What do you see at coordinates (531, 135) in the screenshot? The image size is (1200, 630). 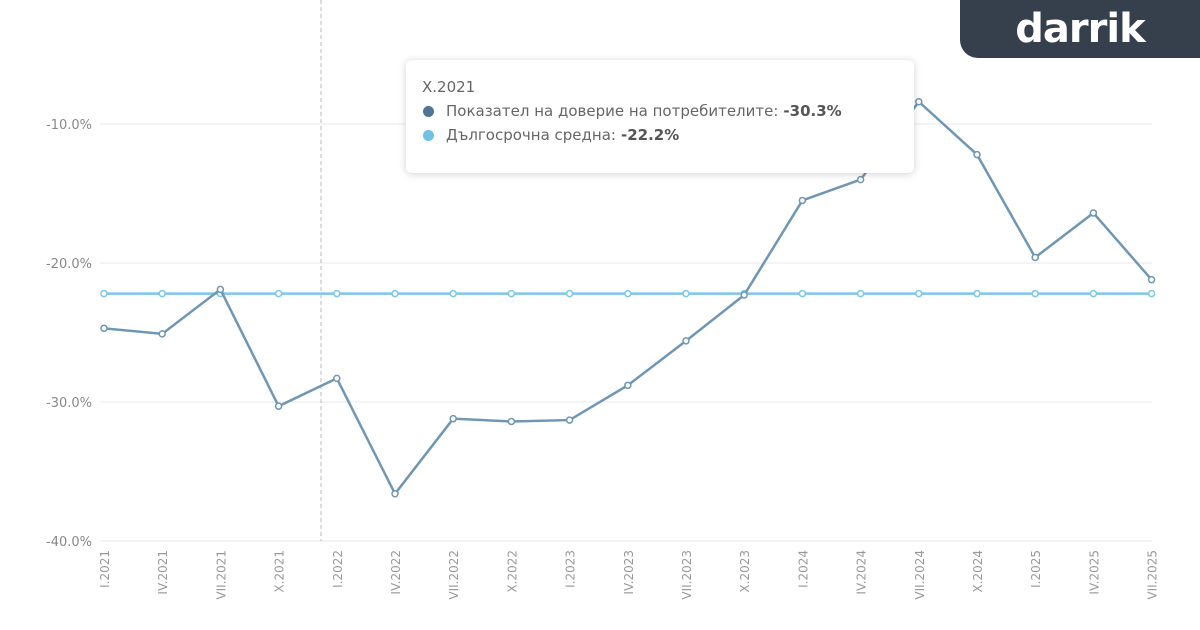 I see `tooltip-label: Дългосрочна средна:` at bounding box center [531, 135].